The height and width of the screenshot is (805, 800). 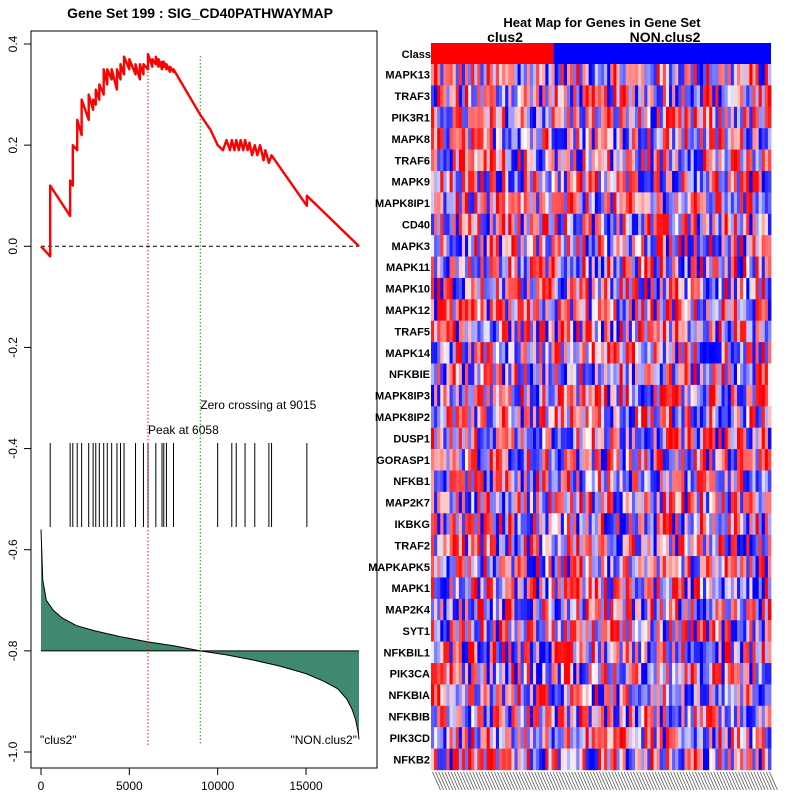 I want to click on gene-label: SYT1, so click(x=416, y=632).